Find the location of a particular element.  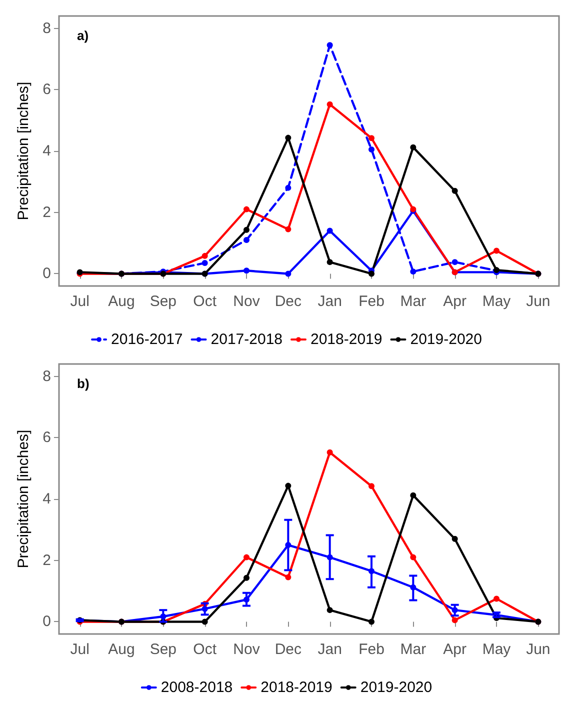

legend-label: 2008-2018 is located at coordinates (196, 687).